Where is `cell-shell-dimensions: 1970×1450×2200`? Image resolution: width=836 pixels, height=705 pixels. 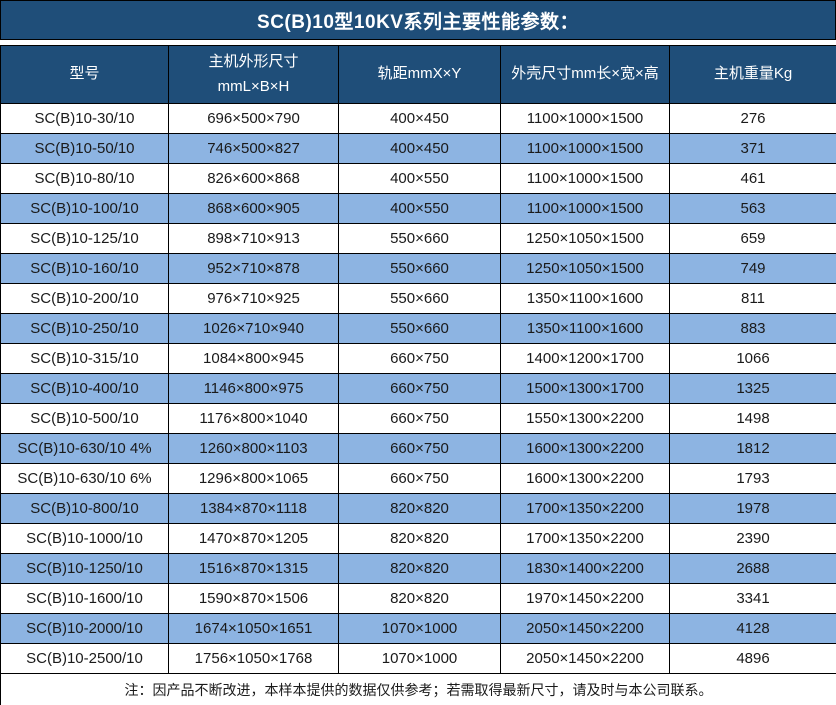
cell-shell-dimensions: 1970×1450×2200 is located at coordinates (585, 598).